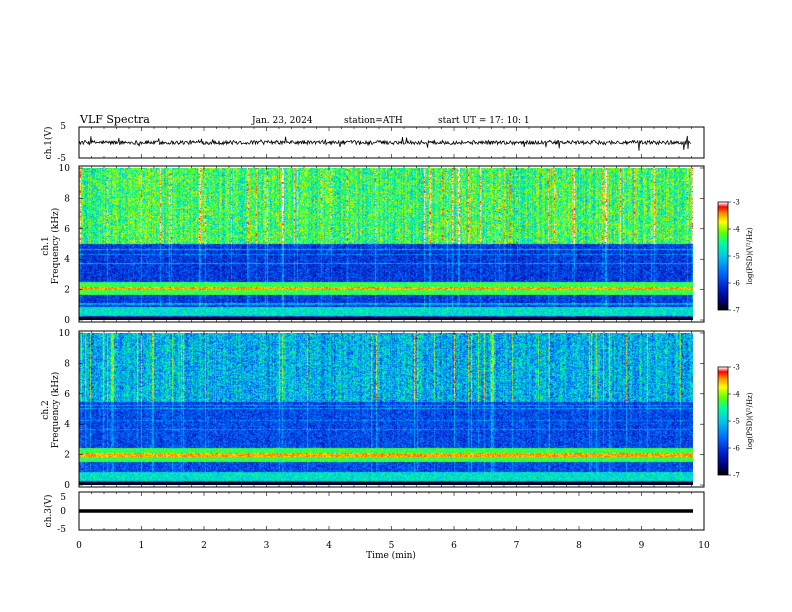  I want to click on ch3-ytick-bottom: -5, so click(61, 530).